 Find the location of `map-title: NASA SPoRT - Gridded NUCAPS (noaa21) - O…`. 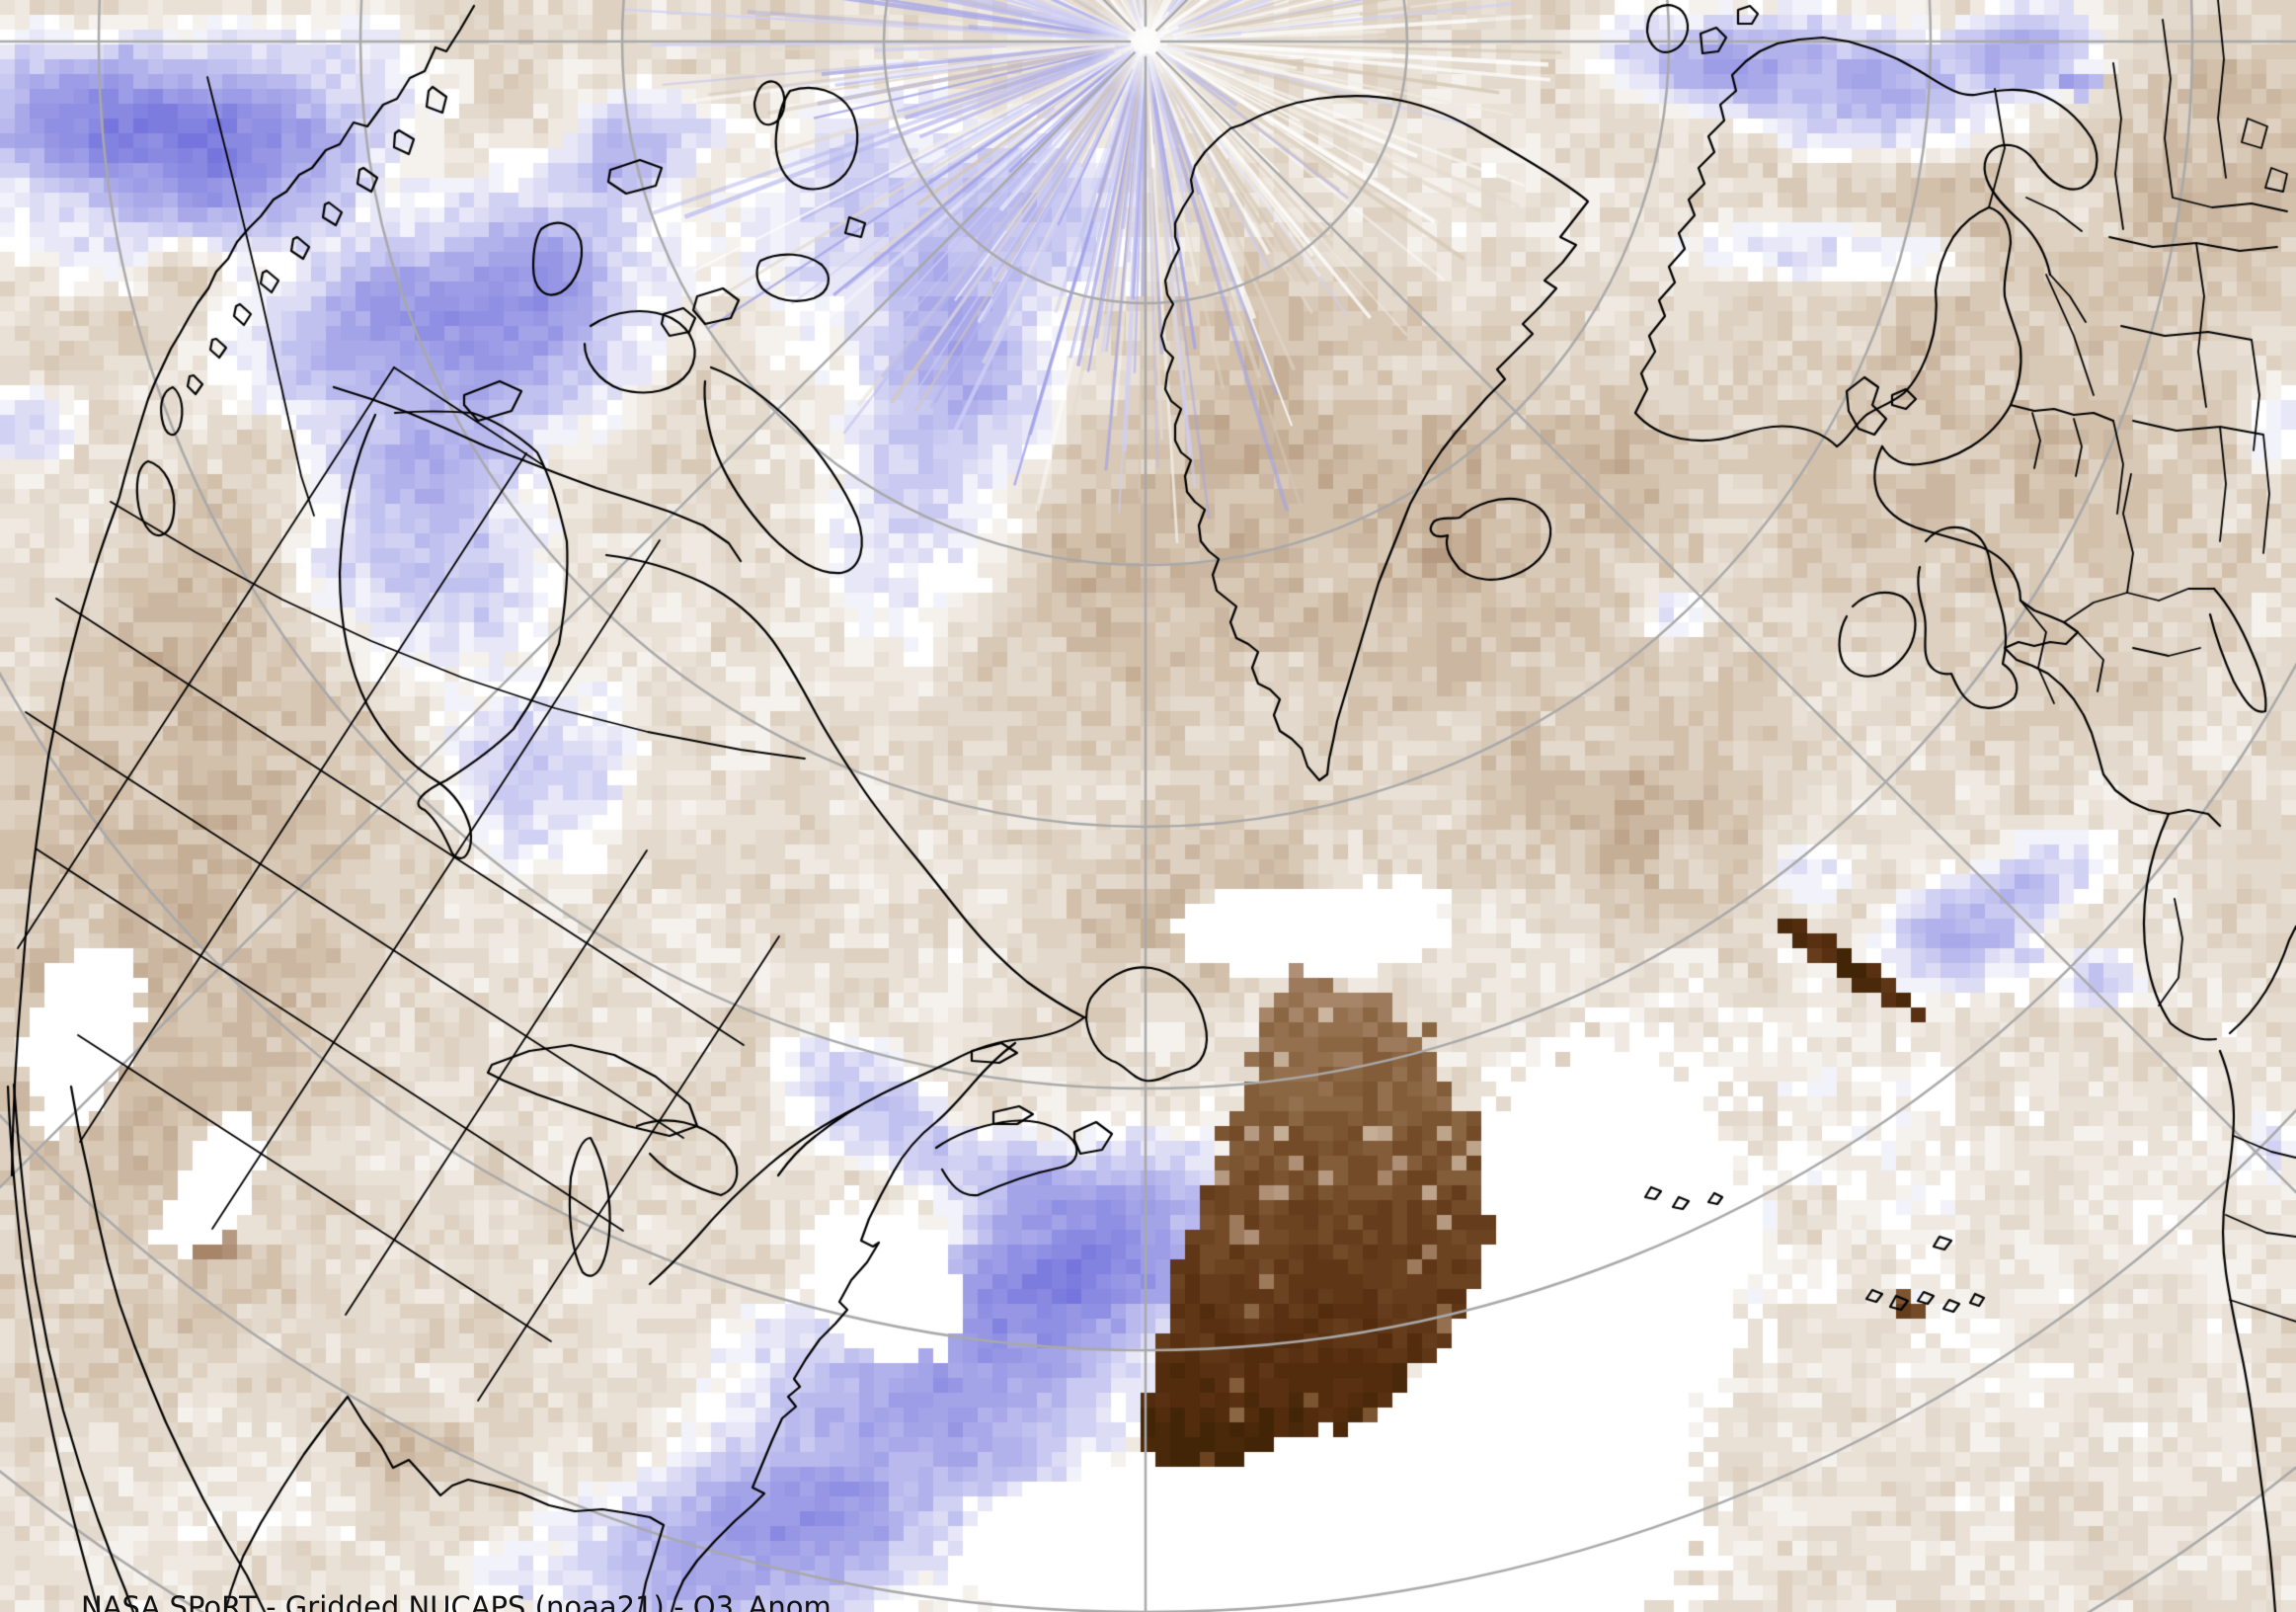

map-title: NASA SPoRT - Gridded NUCAPS (noaa21) - O… is located at coordinates (456, 1601).